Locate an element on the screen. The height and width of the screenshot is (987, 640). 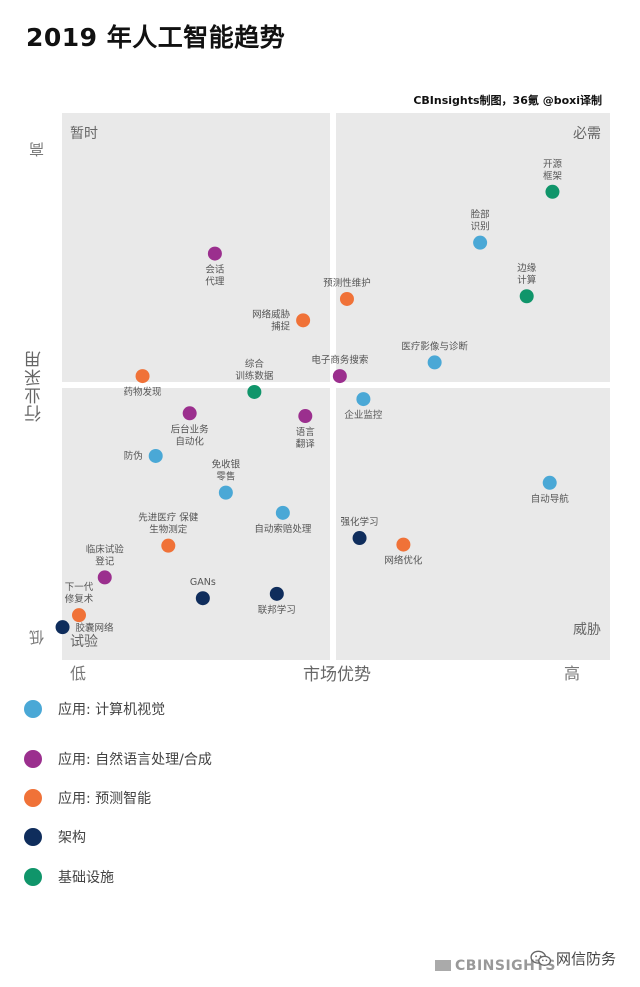
point-label-21: GANs is located at coordinates (203, 582).